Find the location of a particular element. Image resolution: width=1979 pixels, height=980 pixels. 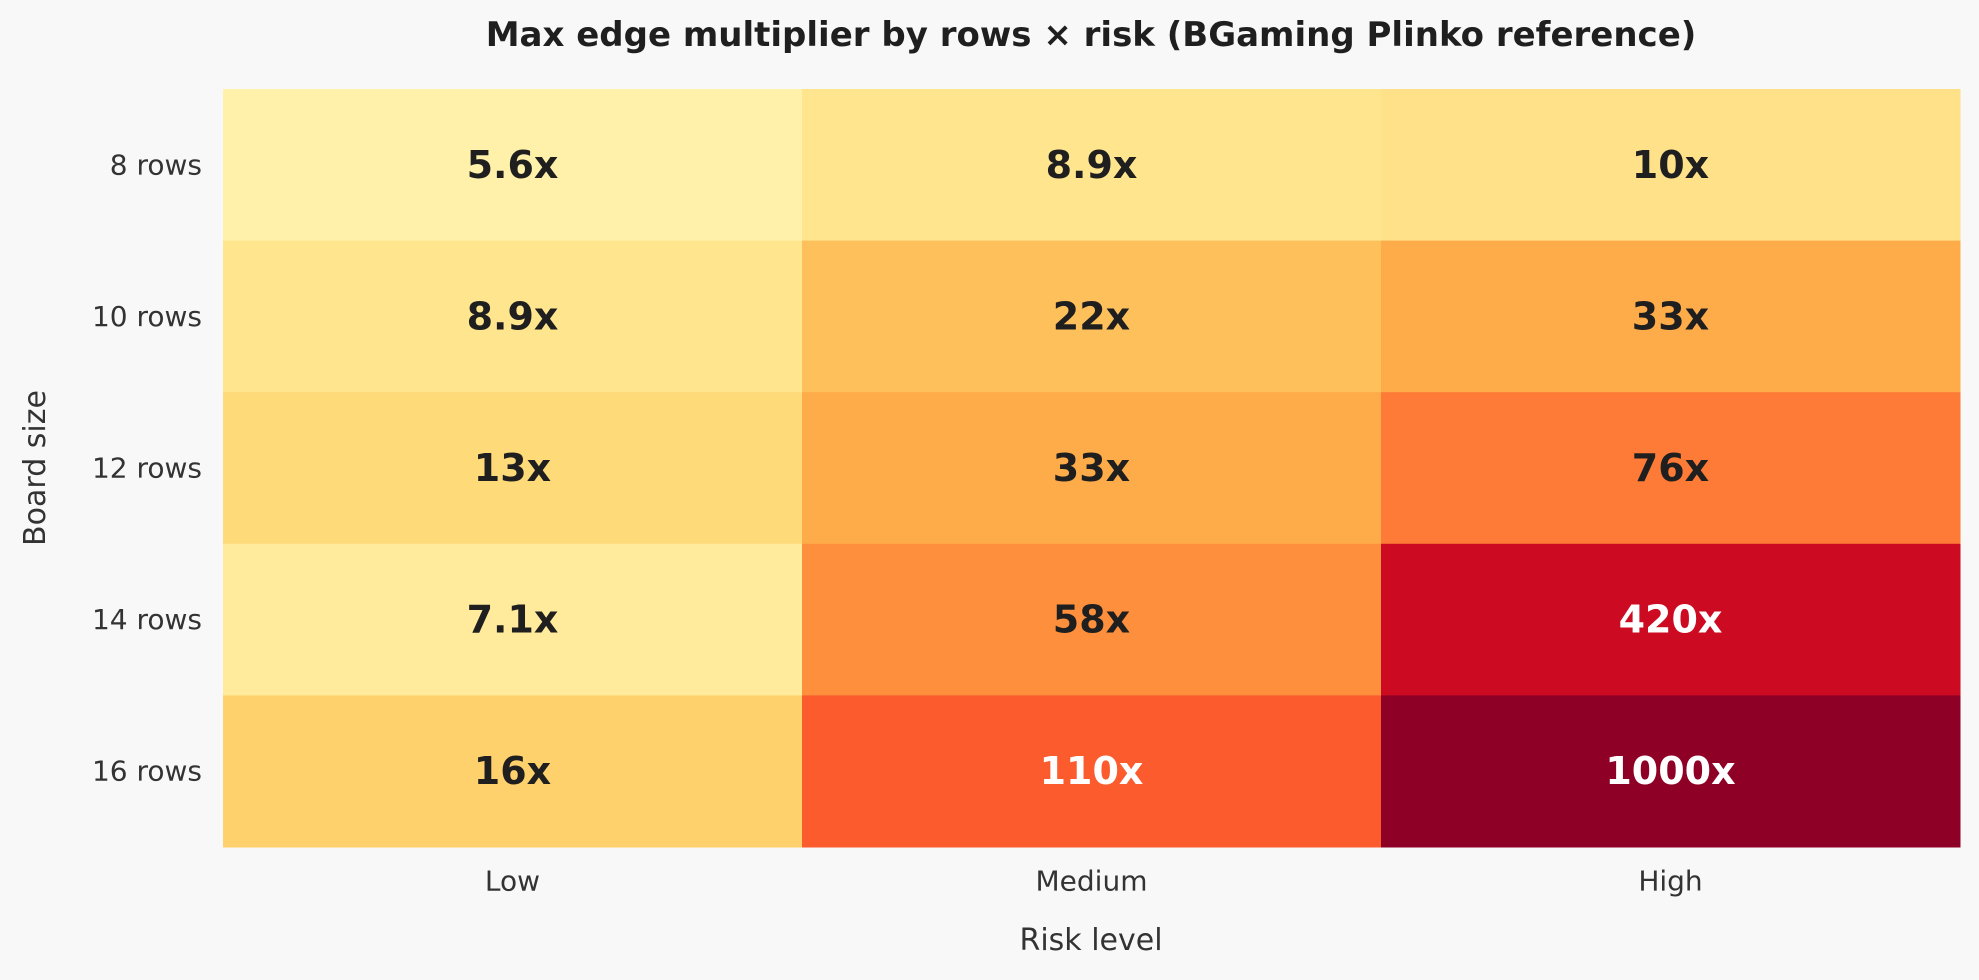

heatmap-cell-label: 22x is located at coordinates (1091, 316).